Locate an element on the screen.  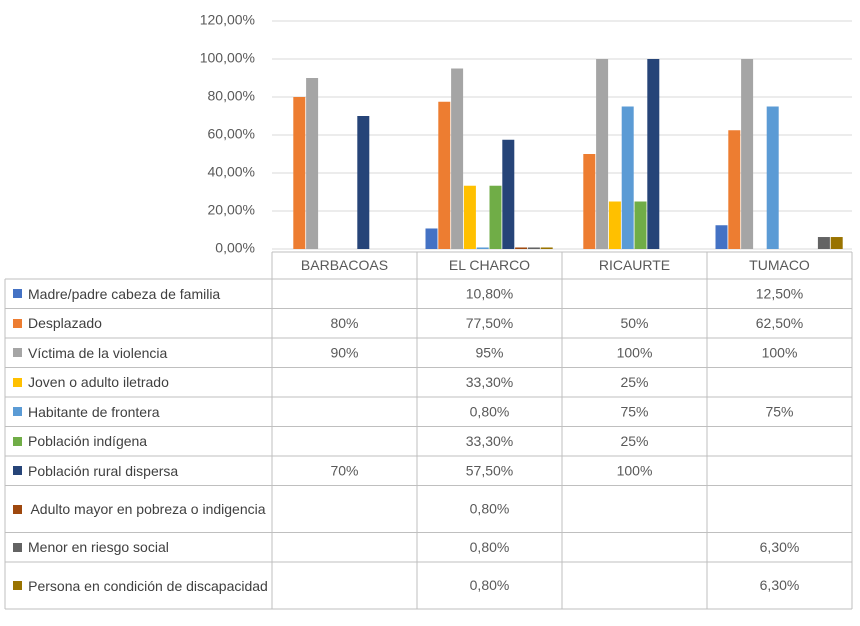
legend-entry: Madre/padre cabeza de familia is located at coordinates (138, 294).